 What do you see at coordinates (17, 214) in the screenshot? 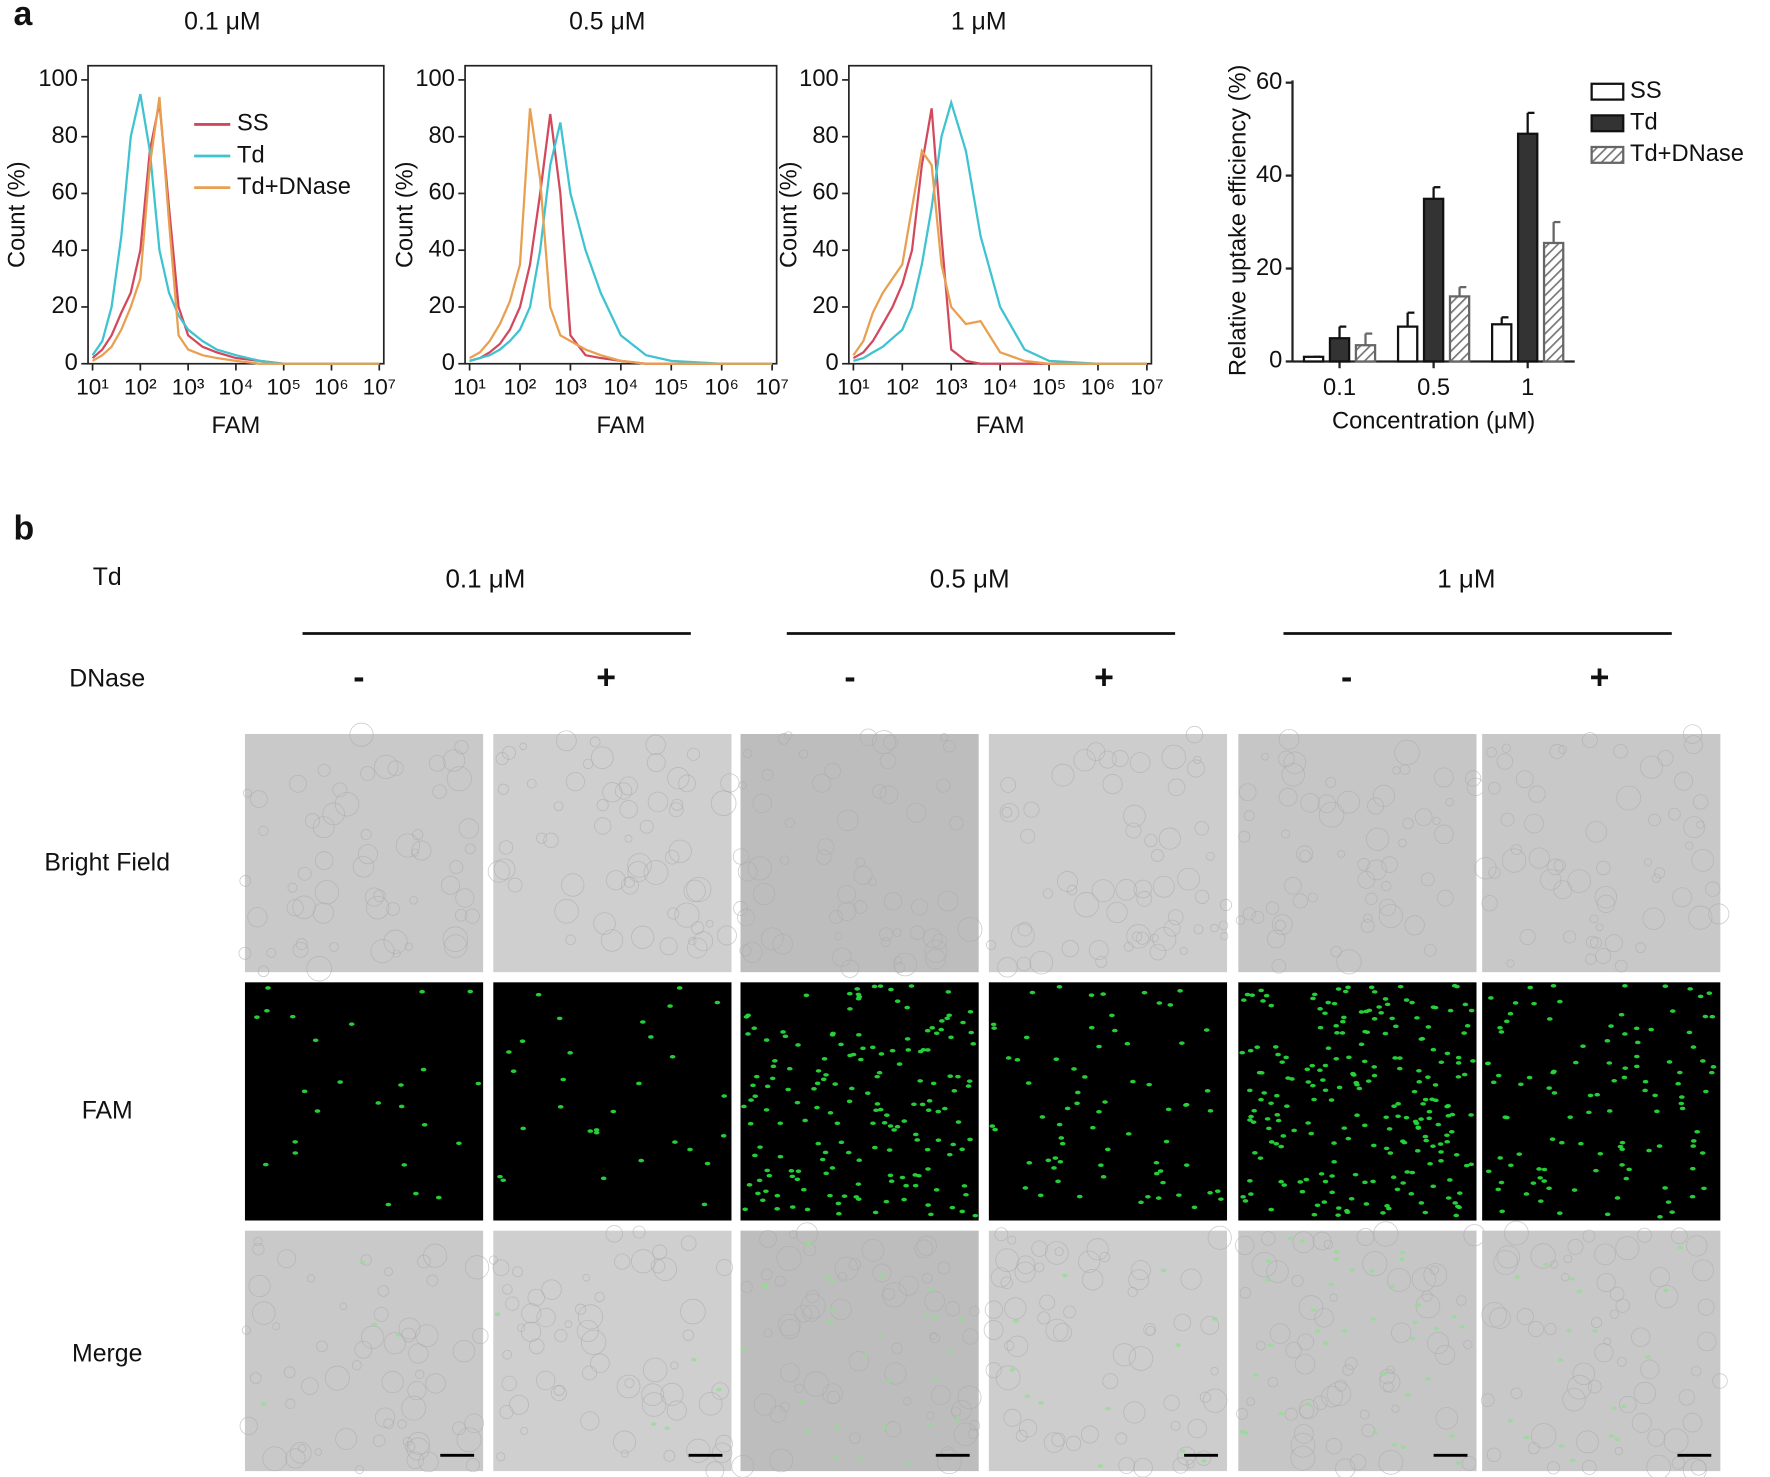
I see `y-axis-label: Count (%)` at bounding box center [17, 214].